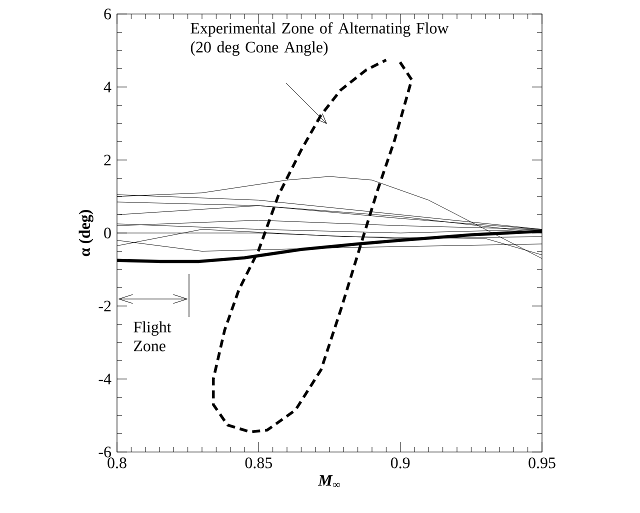 This screenshot has width=640, height=513. I want to click on annotation: Experimental Zone of Alternating Flow (20 deg Cone Angle), so click(319, 39).